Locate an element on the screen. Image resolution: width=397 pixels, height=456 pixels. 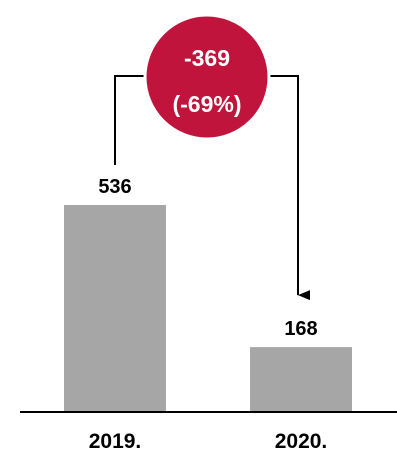
category-label-2020: 2020. is located at coordinates (301, 441).